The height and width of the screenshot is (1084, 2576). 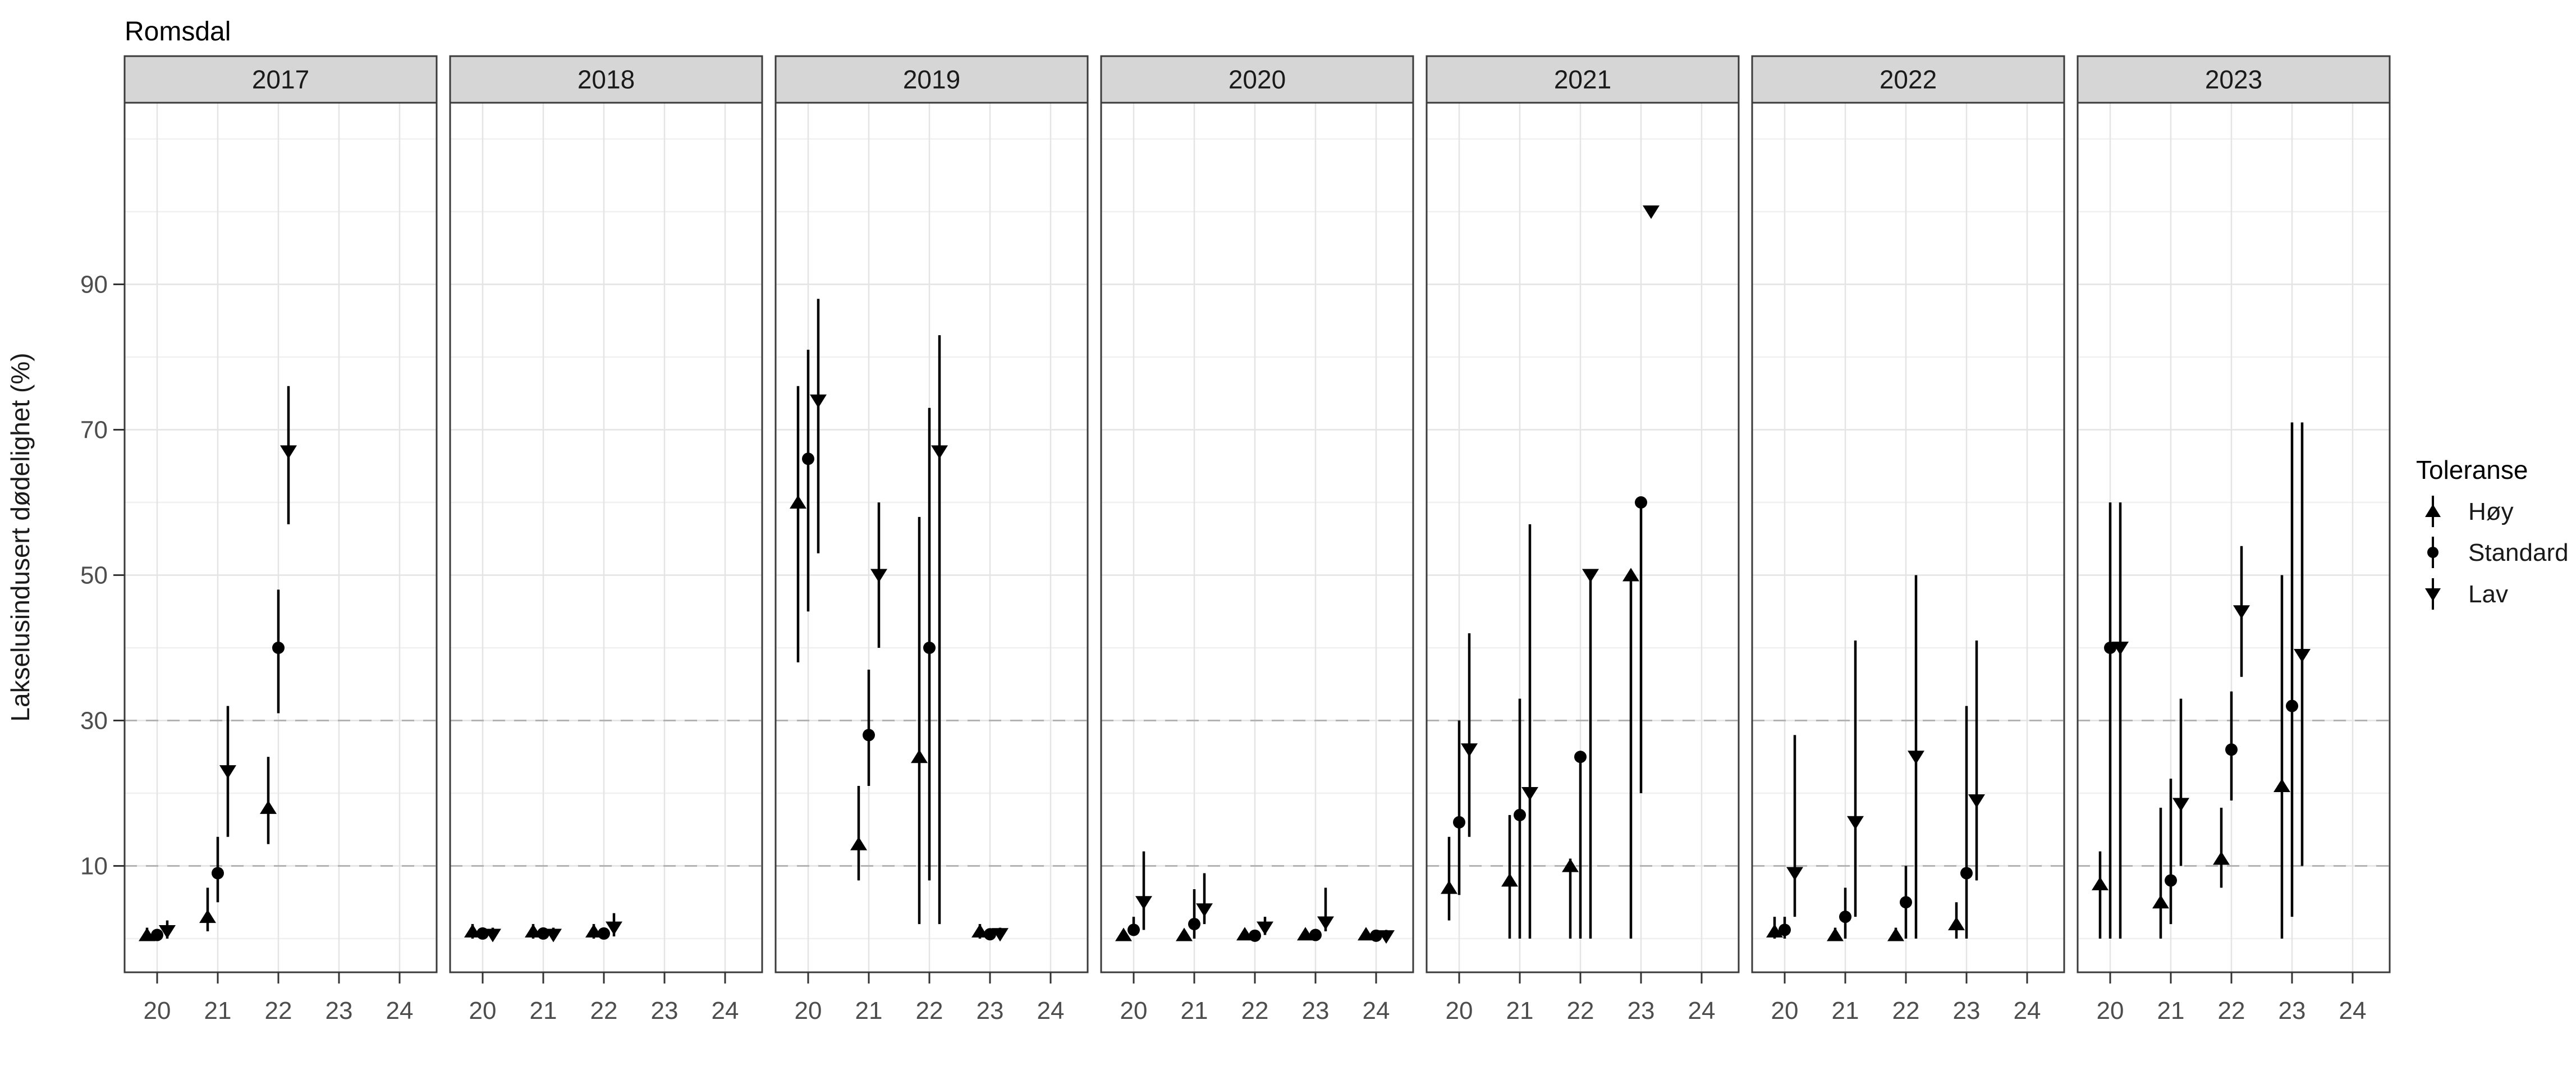 I want to click on facet-strip-label: 2020, so click(x=1257, y=79).